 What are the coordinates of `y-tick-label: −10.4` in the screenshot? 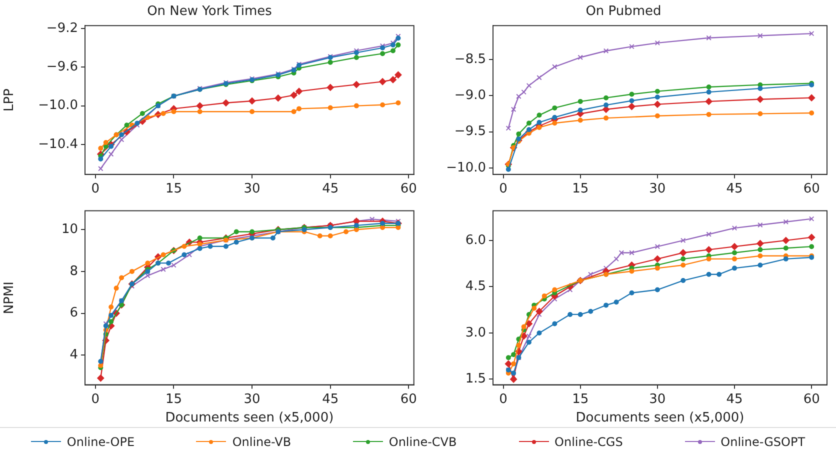 It's located at (58, 144).